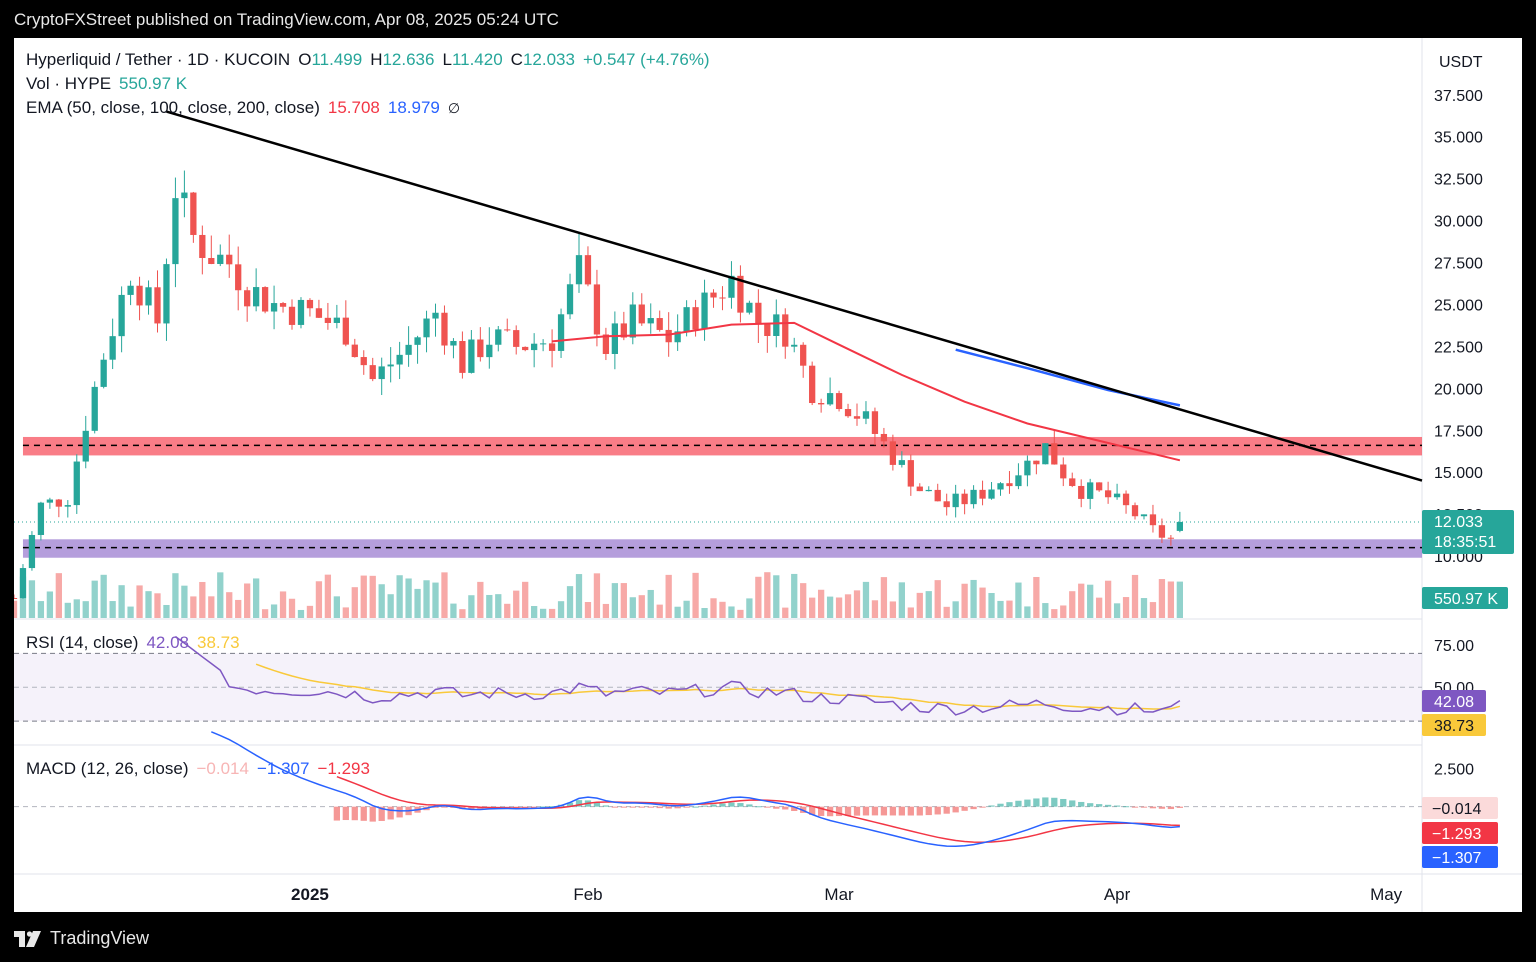 The width and height of the screenshot is (1536, 962). I want to click on rsi-ma-badge: 38.73, so click(1454, 725).